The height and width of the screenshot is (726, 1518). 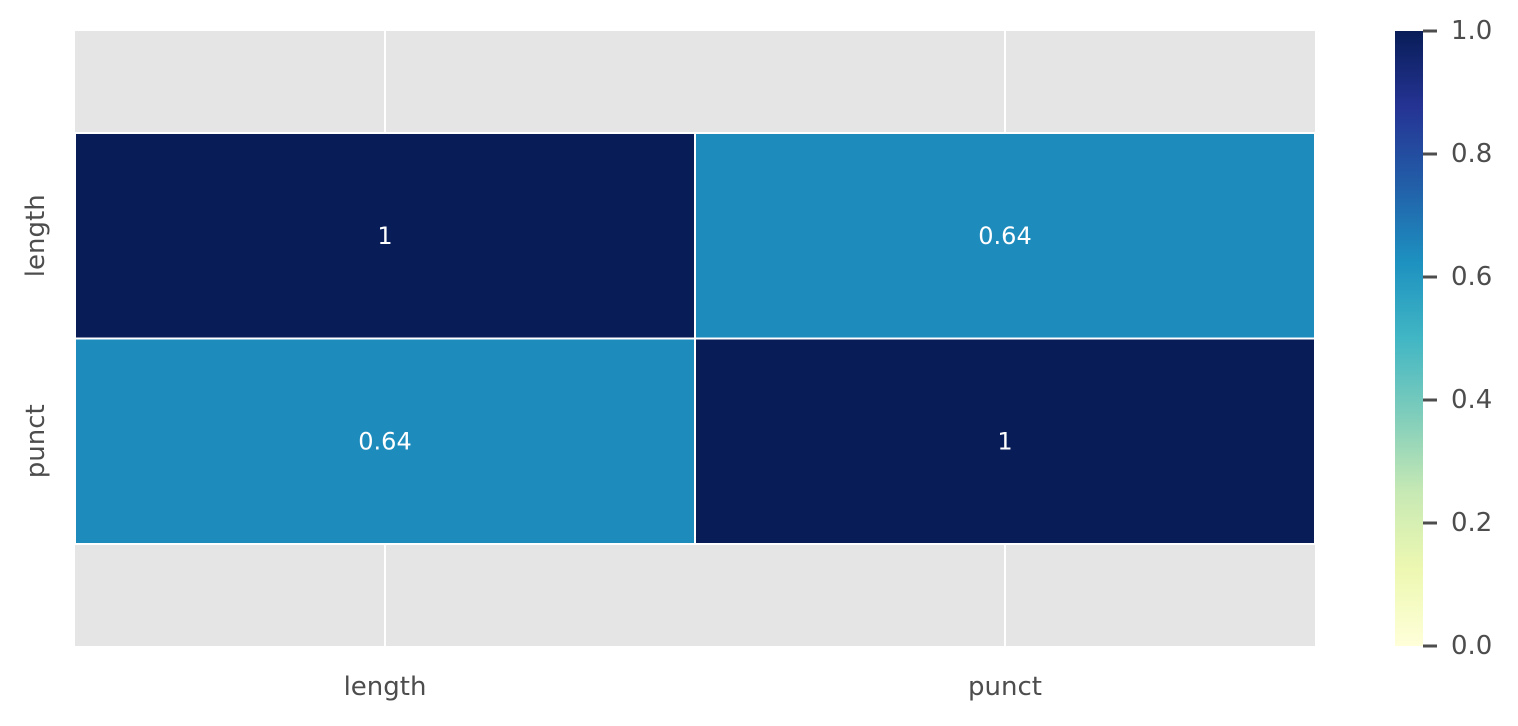 What do you see at coordinates (1471, 154) in the screenshot?
I see `colorbar-tick-label: 0.8` at bounding box center [1471, 154].